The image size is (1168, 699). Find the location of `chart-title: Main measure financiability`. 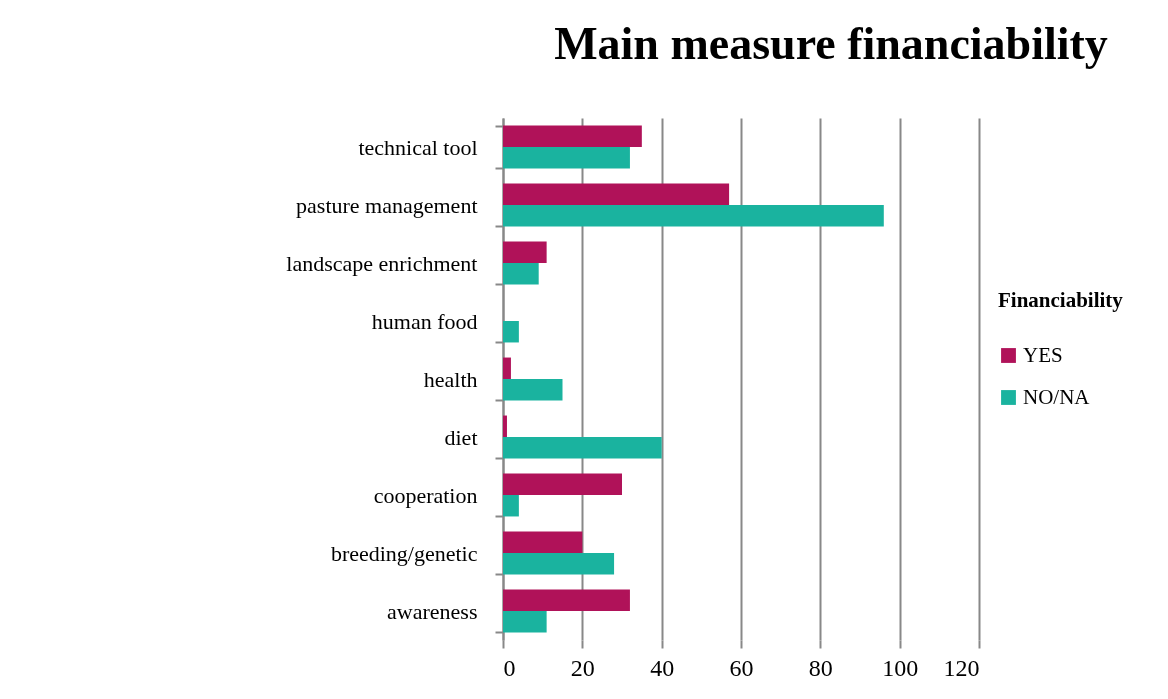

chart-title: Main measure financiability is located at coordinates (831, 43).